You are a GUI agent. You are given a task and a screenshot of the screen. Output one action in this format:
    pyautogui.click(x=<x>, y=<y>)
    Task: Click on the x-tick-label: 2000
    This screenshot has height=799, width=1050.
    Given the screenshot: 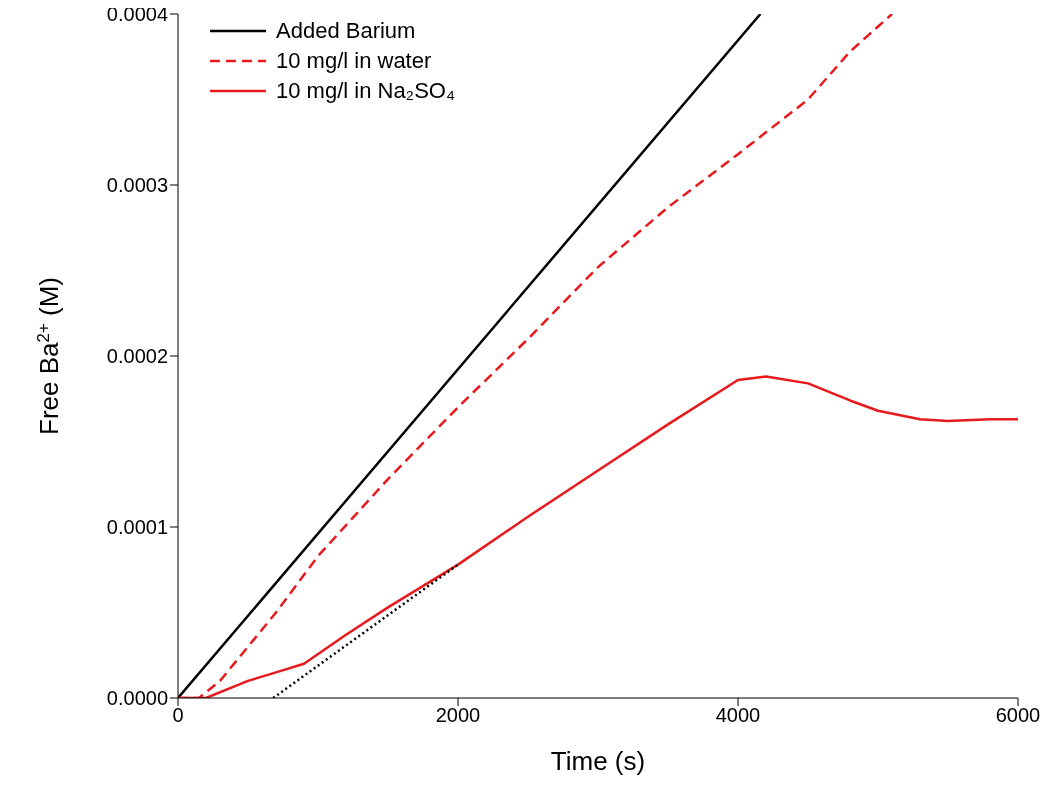 What is the action you would take?
    pyautogui.click(x=458, y=715)
    